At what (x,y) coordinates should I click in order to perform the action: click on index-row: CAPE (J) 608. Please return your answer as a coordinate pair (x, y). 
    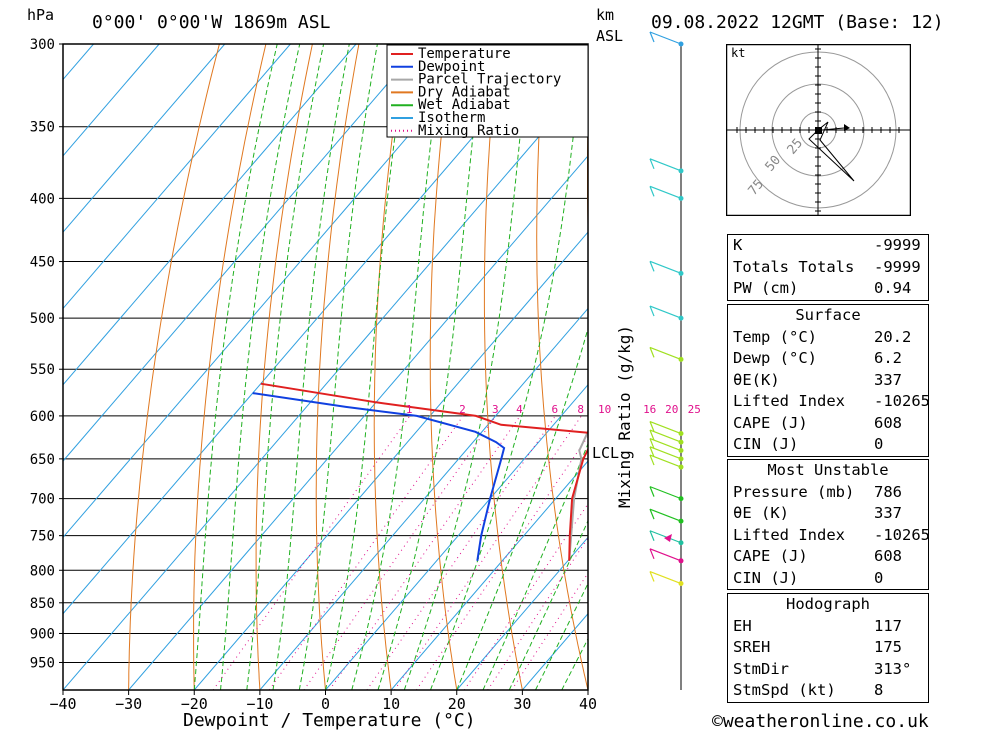
    Looking at the image, I should click on (828, 557).